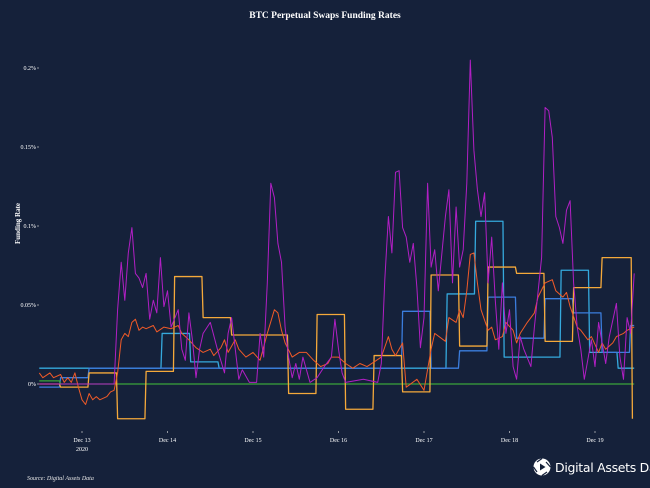  Describe the element at coordinates (32, 385) in the screenshot. I see `y-tick-label: 0%` at that location.